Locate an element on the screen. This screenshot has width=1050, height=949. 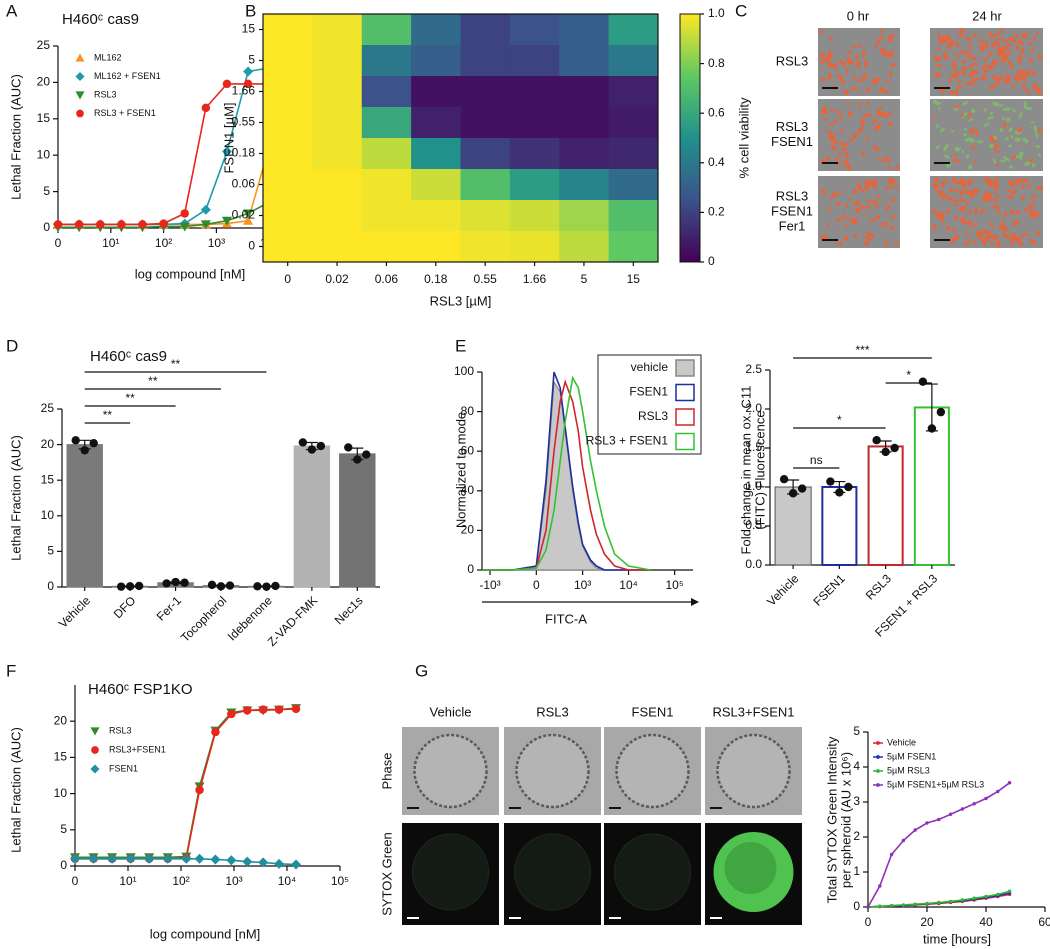
y-tick-label: 5 is located at coordinates (63, 829).